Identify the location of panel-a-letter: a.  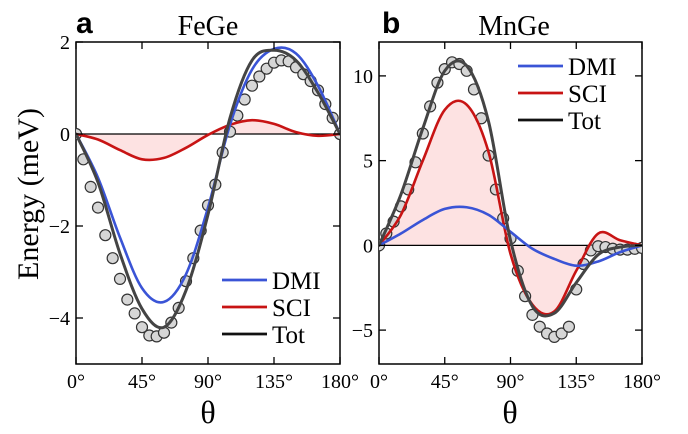
(84, 23).